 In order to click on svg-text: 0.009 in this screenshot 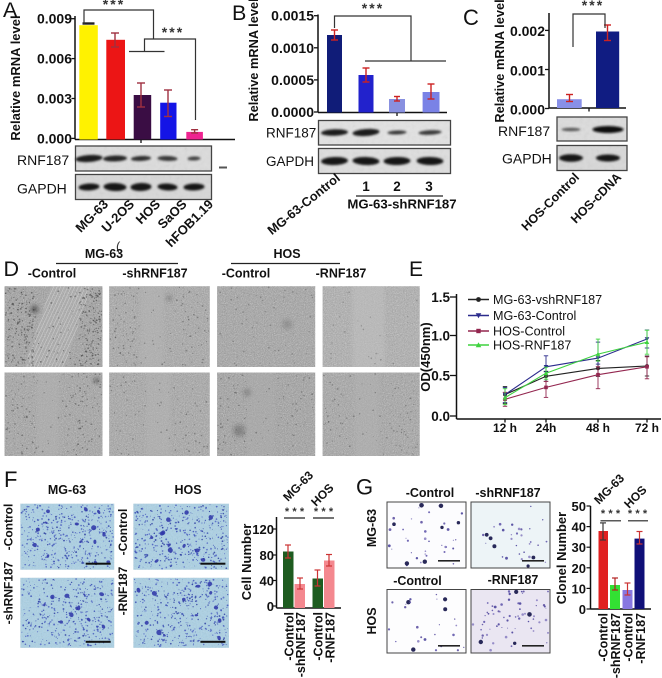, I will do `click(54, 19)`.